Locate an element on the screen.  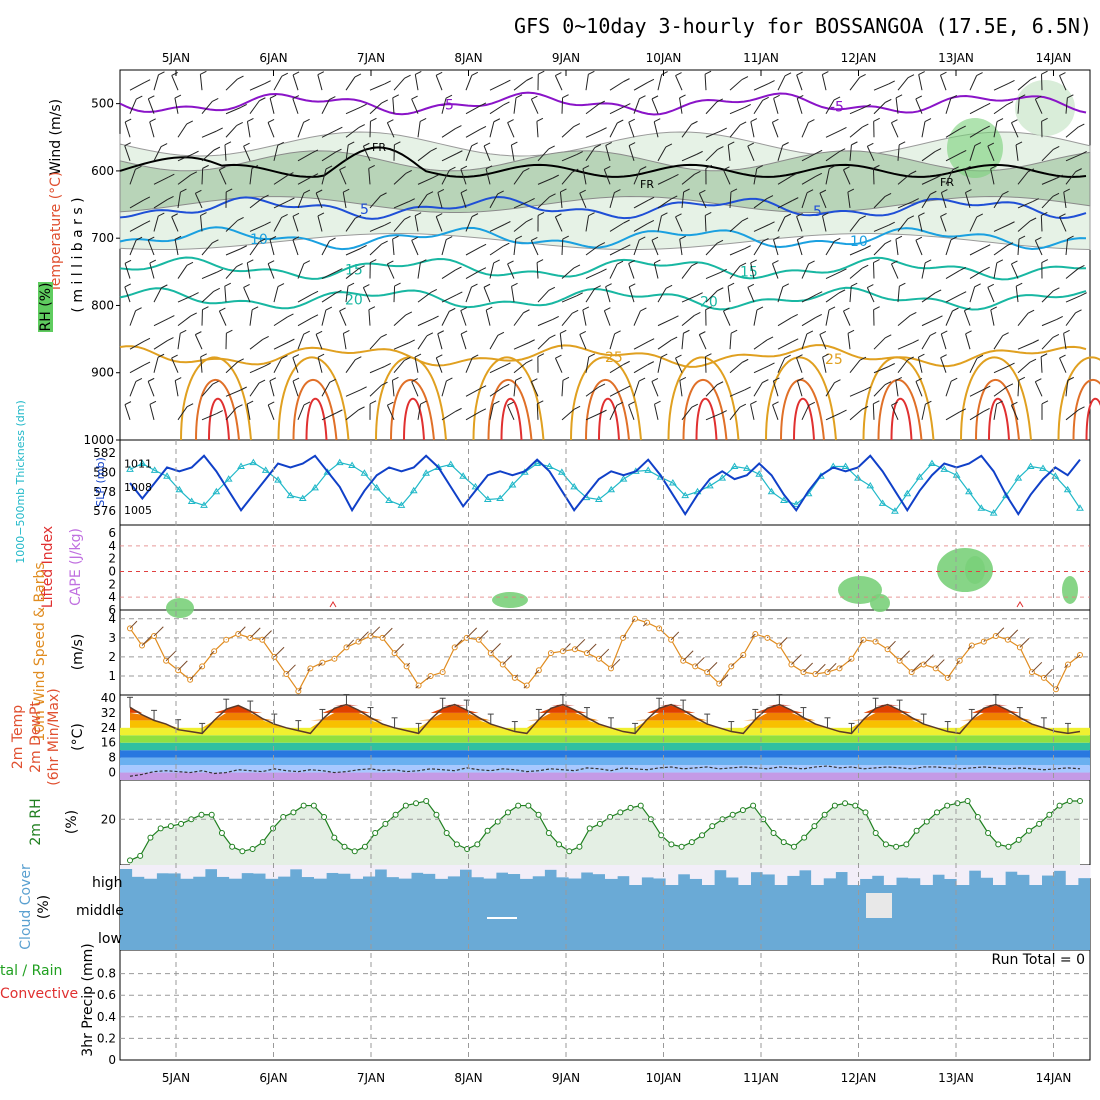
fr-label: FR is located at coordinates (379, 147).